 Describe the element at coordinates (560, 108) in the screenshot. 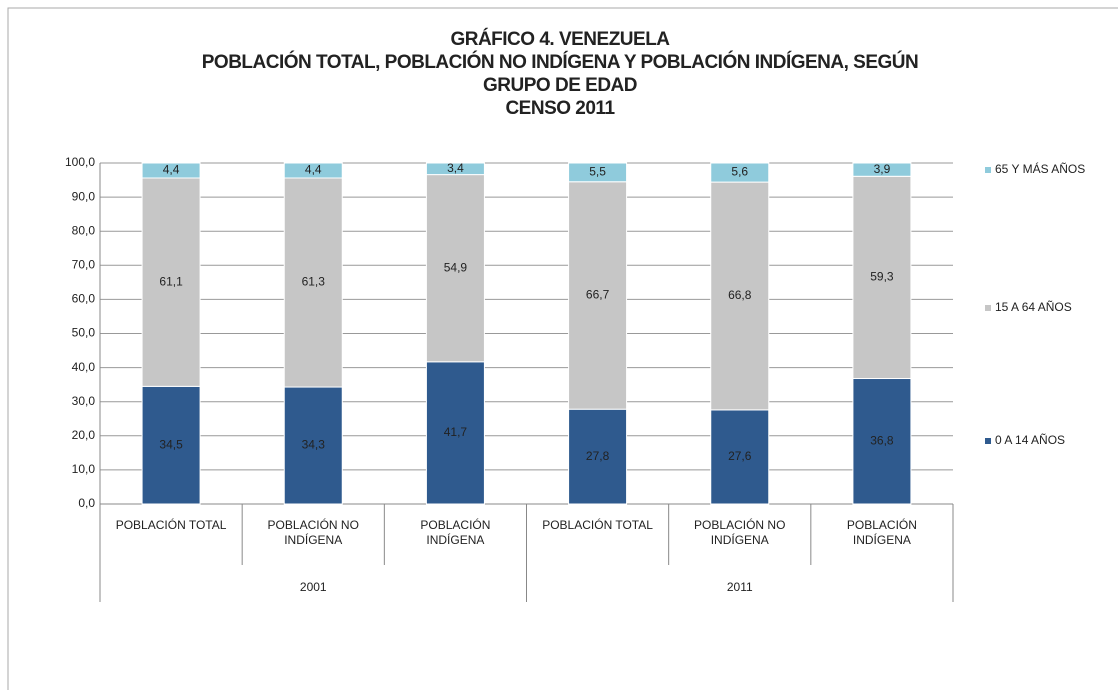

I see `chart-title: CENSO 2011` at that location.